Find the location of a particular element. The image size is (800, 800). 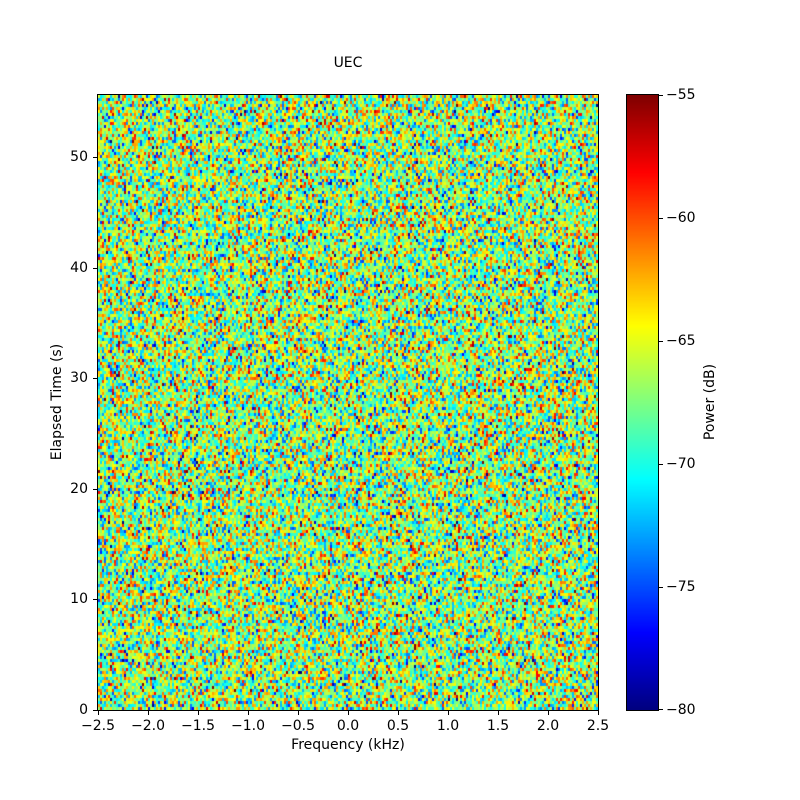

y-tick-label: 0 is located at coordinates (83, 709).